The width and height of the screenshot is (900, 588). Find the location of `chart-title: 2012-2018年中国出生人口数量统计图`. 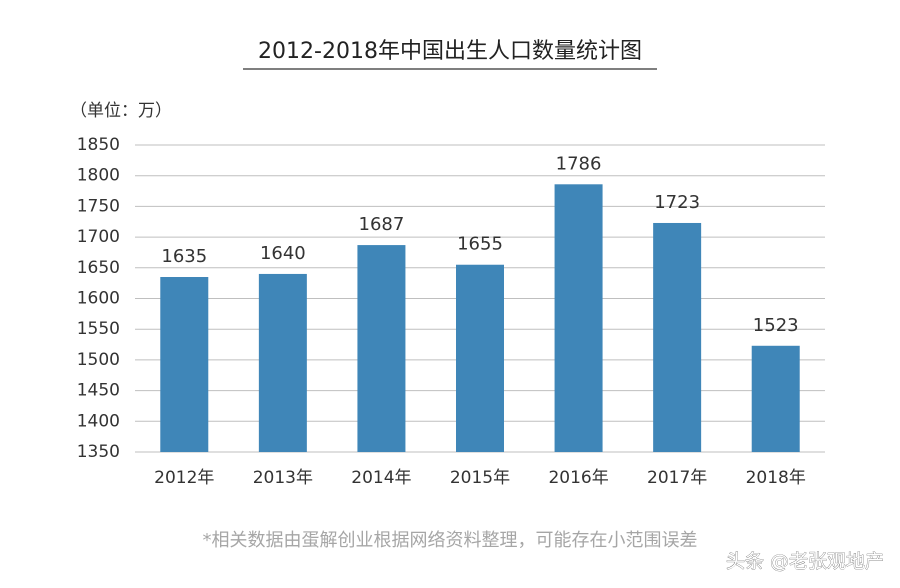

chart-title: 2012-2018年中国出生人口数量统计图 is located at coordinates (450, 51).